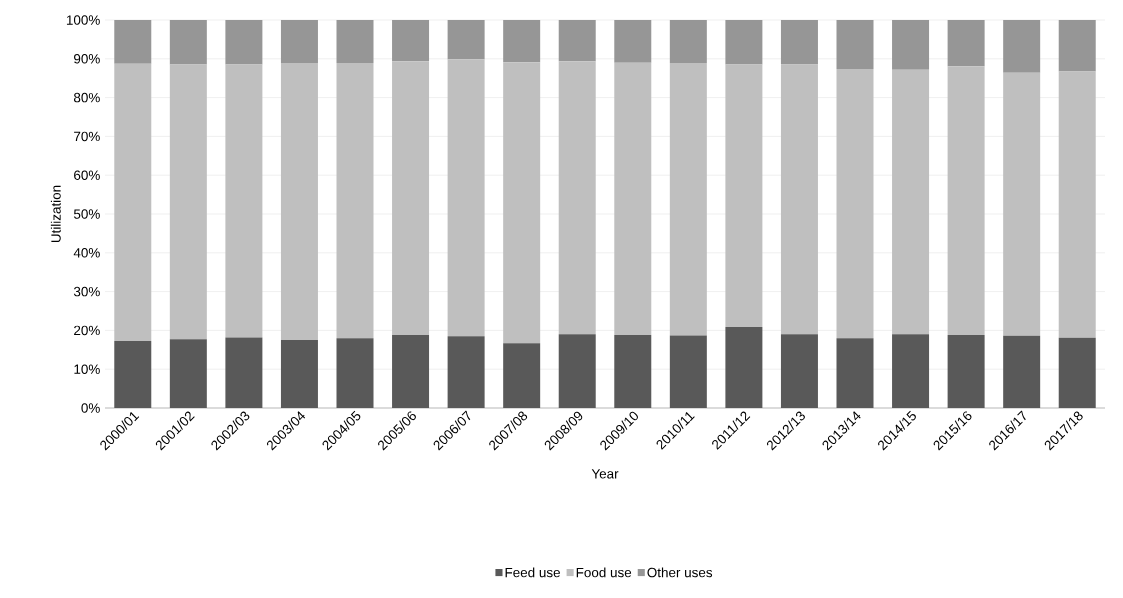 This screenshot has width=1123, height=598. I want to click on y-tick-label: 30%, so click(86, 291).